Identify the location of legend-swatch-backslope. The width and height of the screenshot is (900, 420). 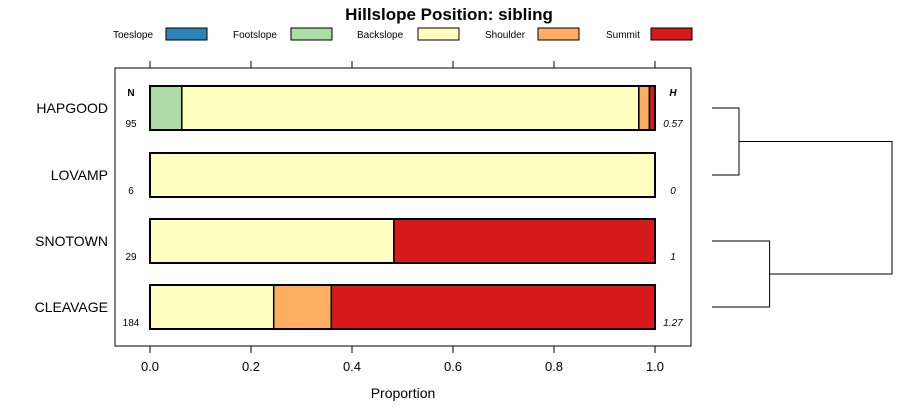
(438, 34).